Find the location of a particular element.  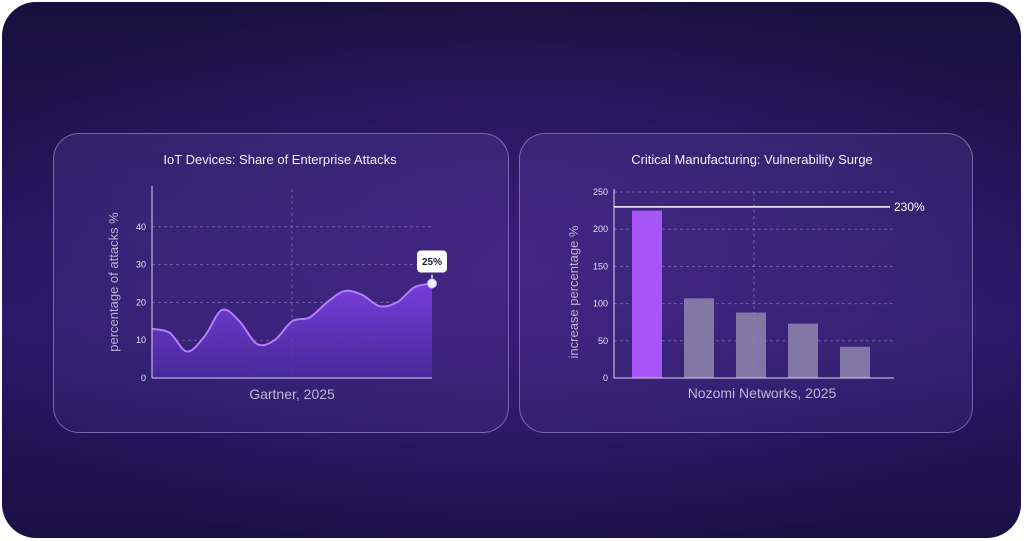

callout-label: 25% is located at coordinates (432, 262).